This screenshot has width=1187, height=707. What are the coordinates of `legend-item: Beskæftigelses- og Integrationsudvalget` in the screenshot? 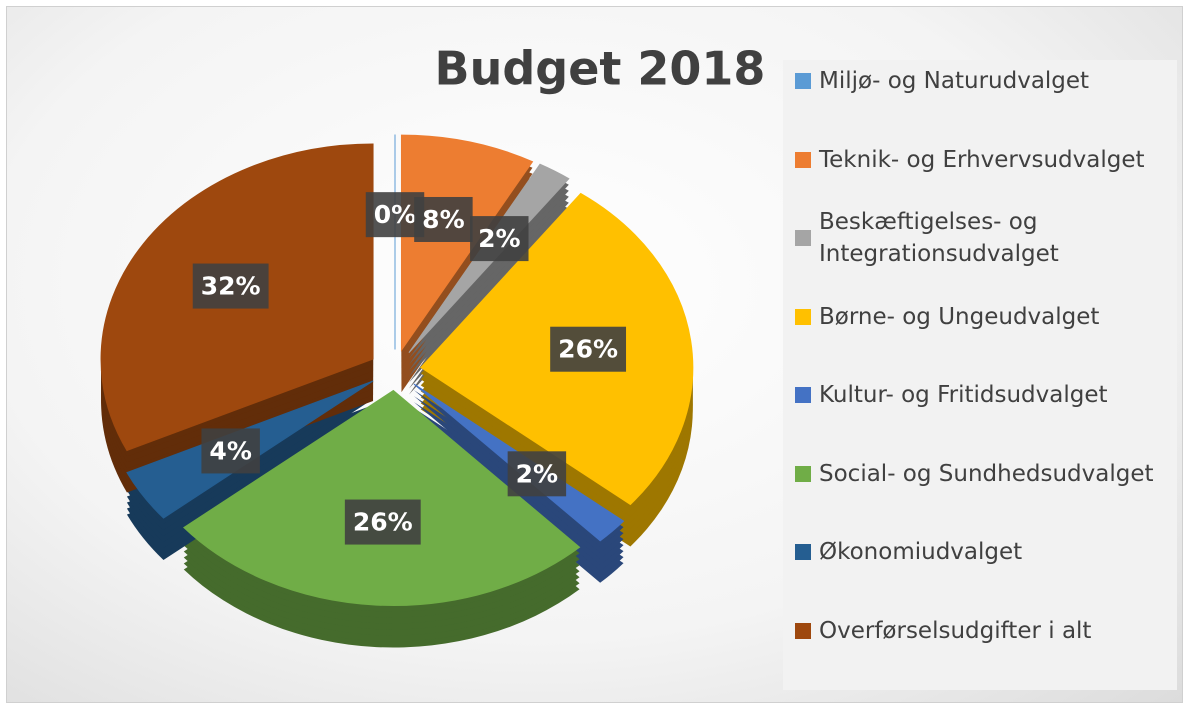 It's located at (980, 238).